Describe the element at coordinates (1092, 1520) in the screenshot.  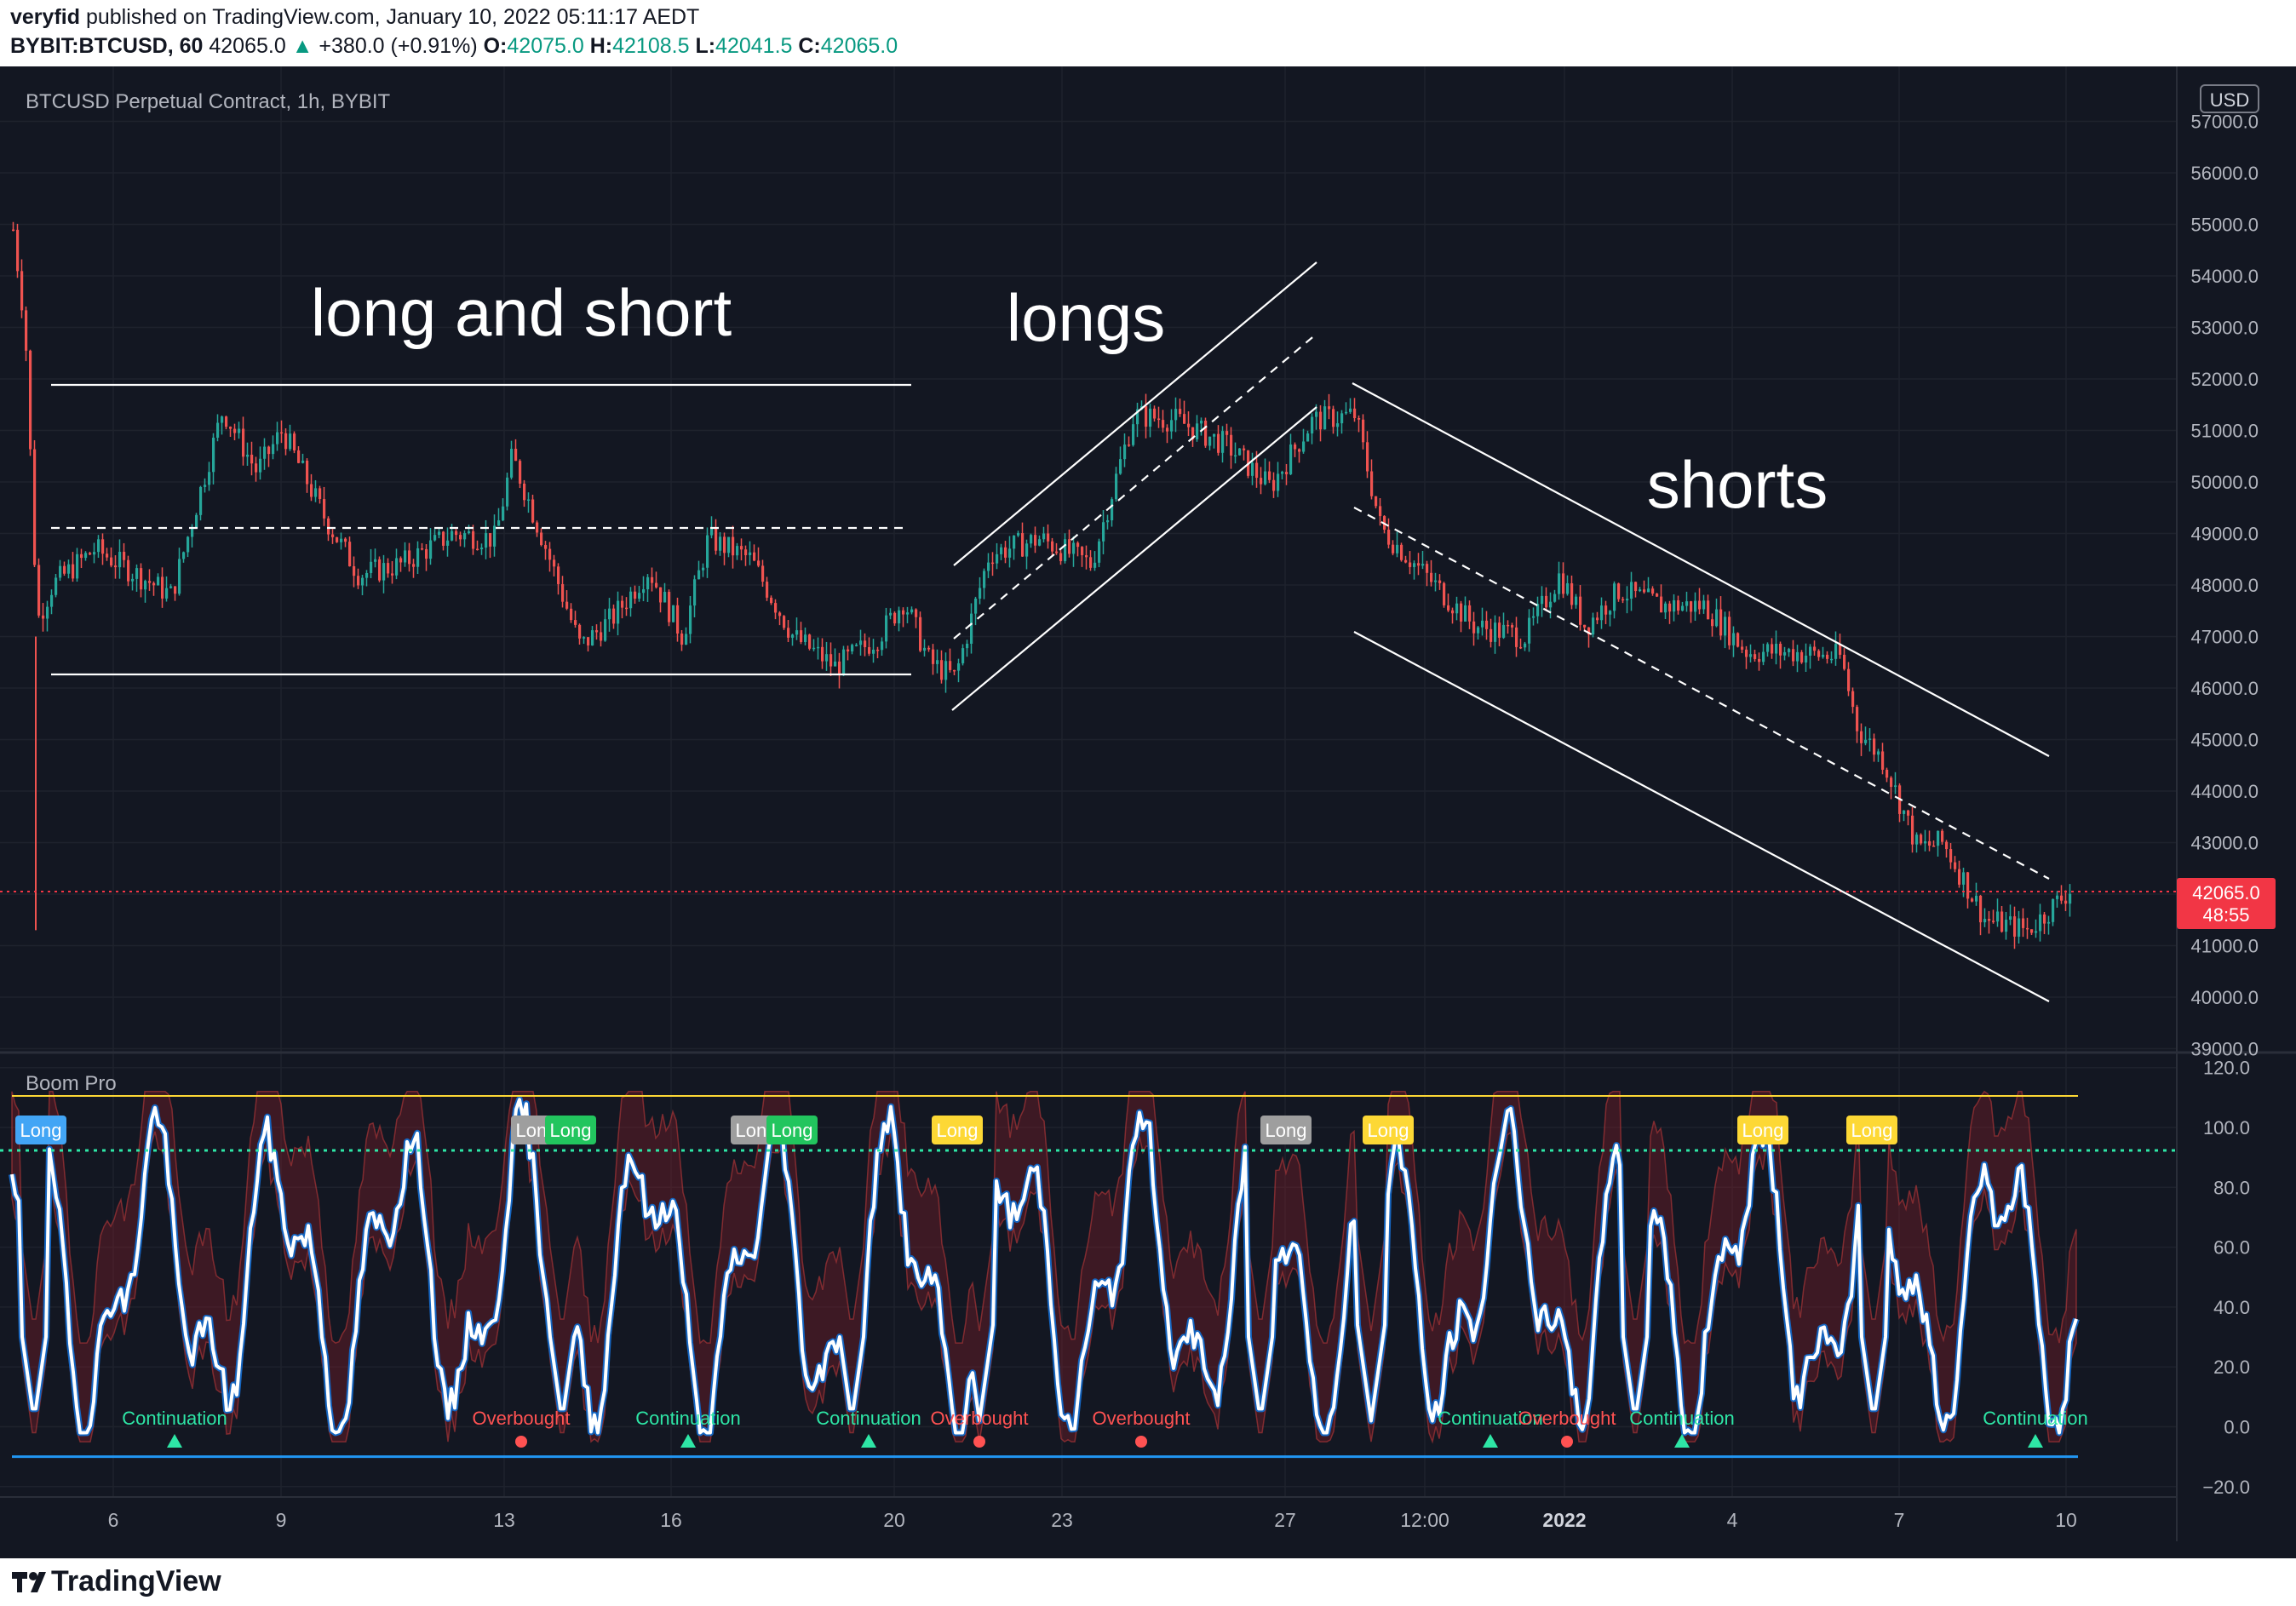
I see `time-scale: 6 9 13 16 20 23 27 12:00 2022 4 7 10` at that location.